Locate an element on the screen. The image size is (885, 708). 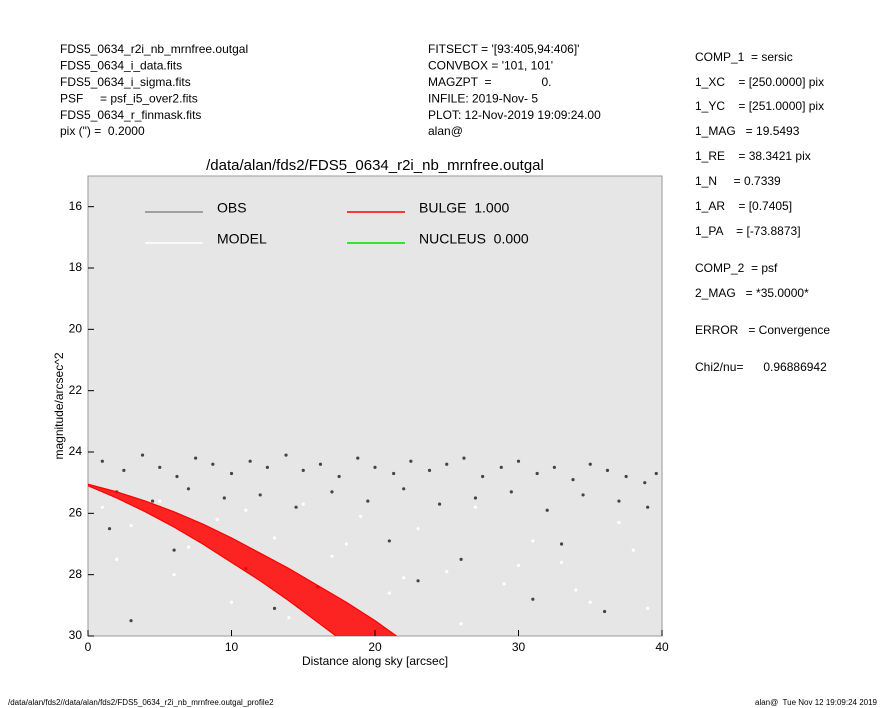
header-left-line: pix (") = 0.2000 is located at coordinates (102, 131).